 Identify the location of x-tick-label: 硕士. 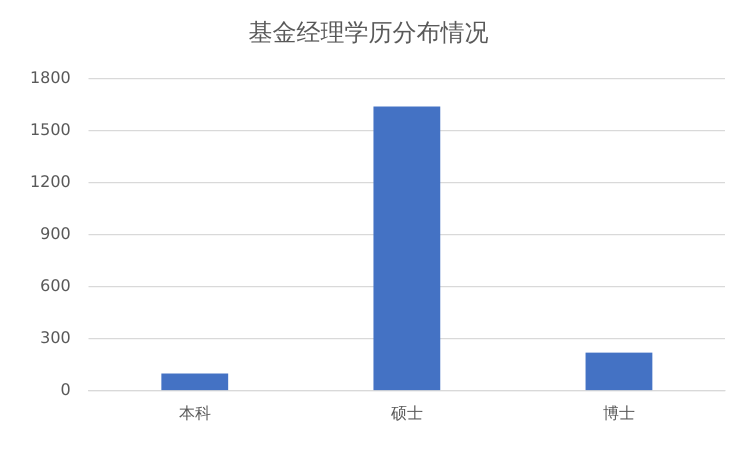
(406, 413).